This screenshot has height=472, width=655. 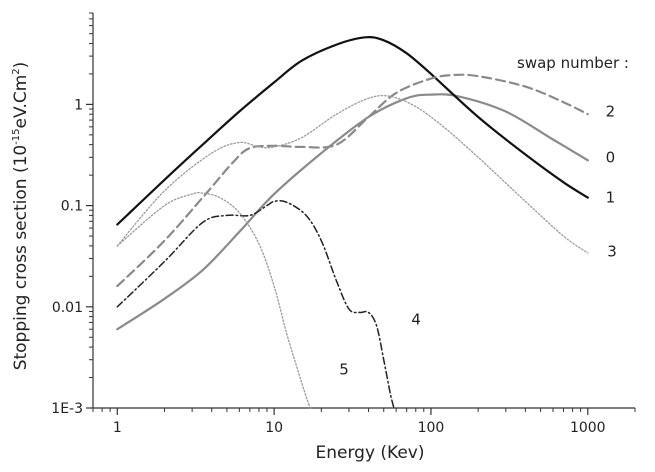 I want to click on series-label-5: 5, so click(x=344, y=370).